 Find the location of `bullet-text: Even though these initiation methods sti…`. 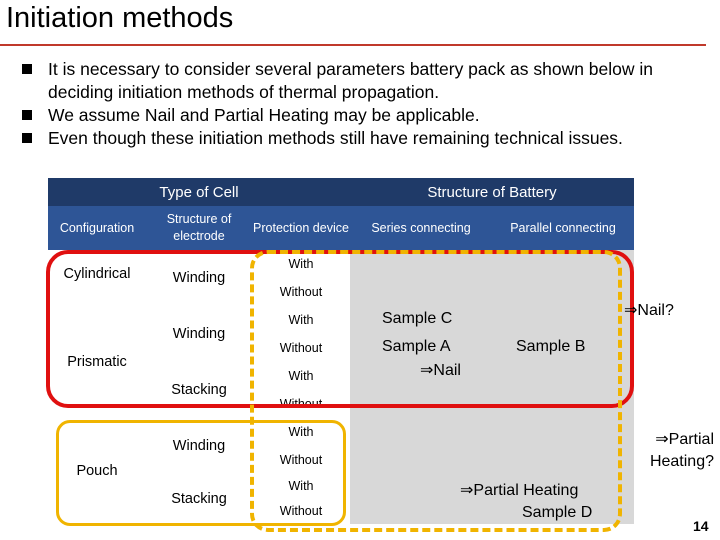

bullet-text: Even though these initiation methods sti… is located at coordinates (335, 138).